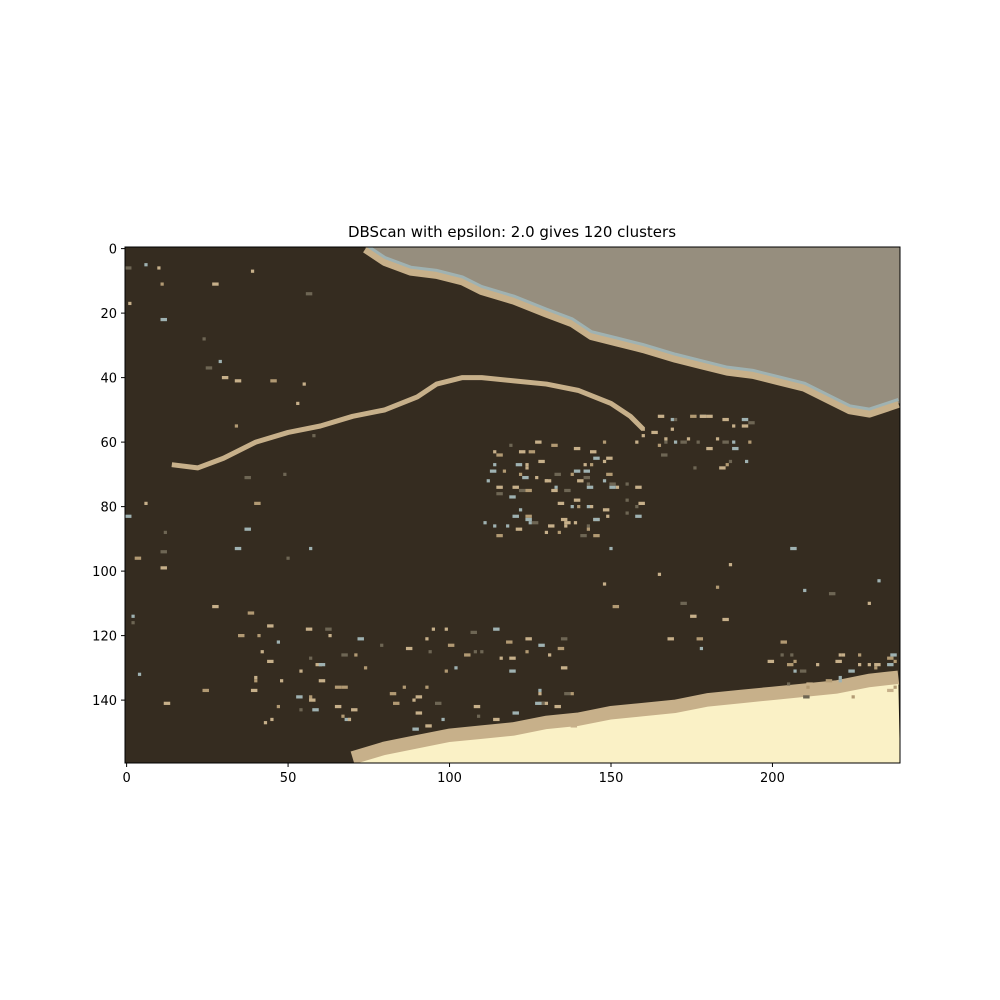  What do you see at coordinates (108, 508) in the screenshot?
I see `y-tick-label: 80` at bounding box center [108, 508].